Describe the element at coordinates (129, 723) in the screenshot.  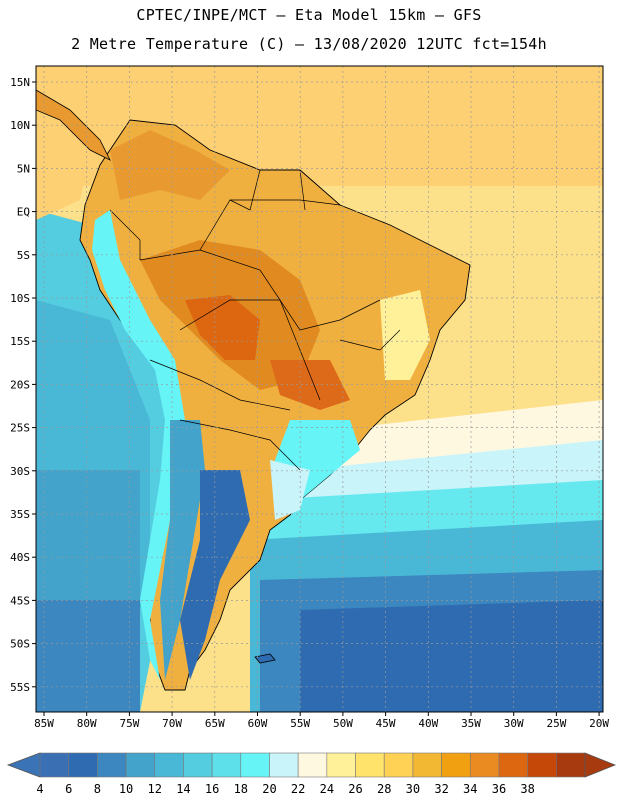
I see `lon-tick-label: 75W` at that location.